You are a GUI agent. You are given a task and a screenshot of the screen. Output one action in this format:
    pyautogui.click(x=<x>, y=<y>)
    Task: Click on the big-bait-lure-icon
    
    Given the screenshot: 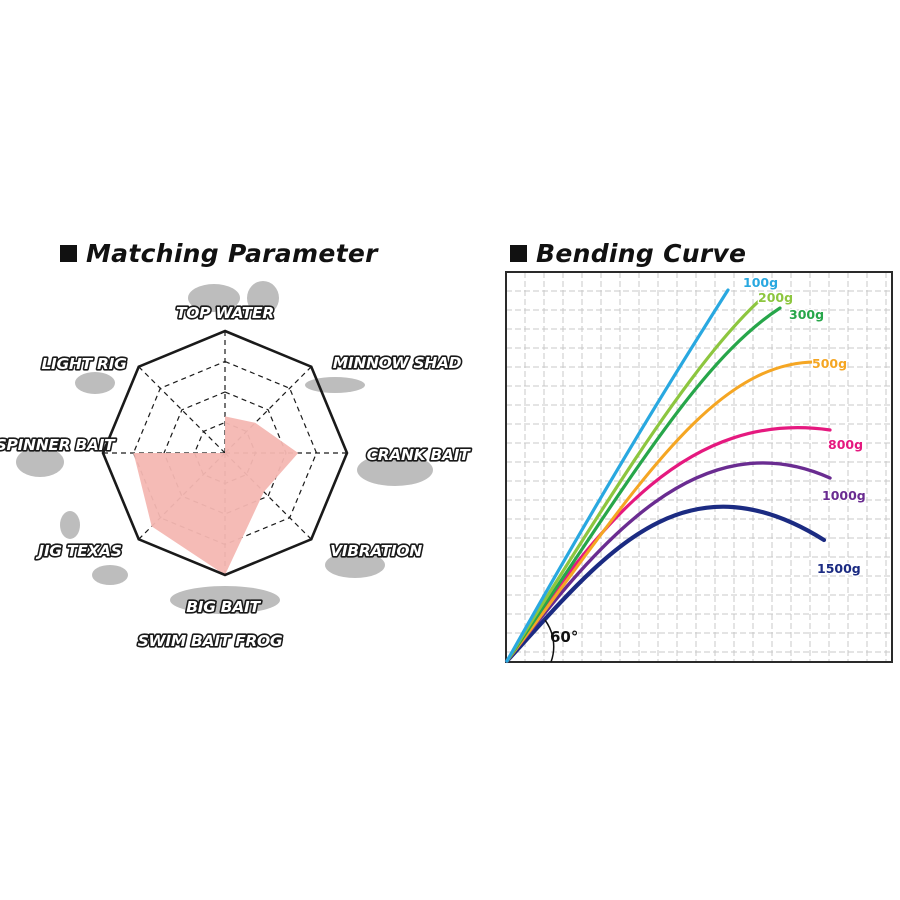 What is the action you would take?
    pyautogui.click(x=225, y=600)
    